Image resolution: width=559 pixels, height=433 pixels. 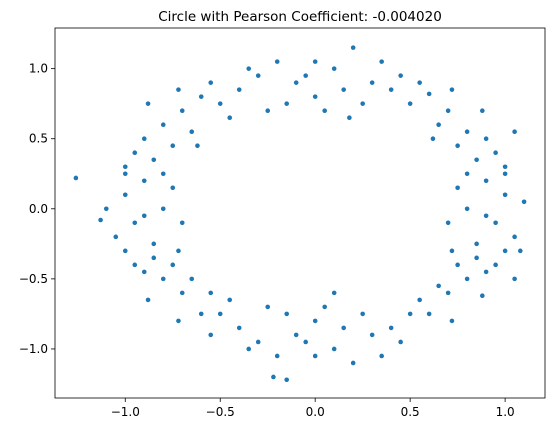 I want to click on y-tick-label: 0.0, so click(x=38, y=209).